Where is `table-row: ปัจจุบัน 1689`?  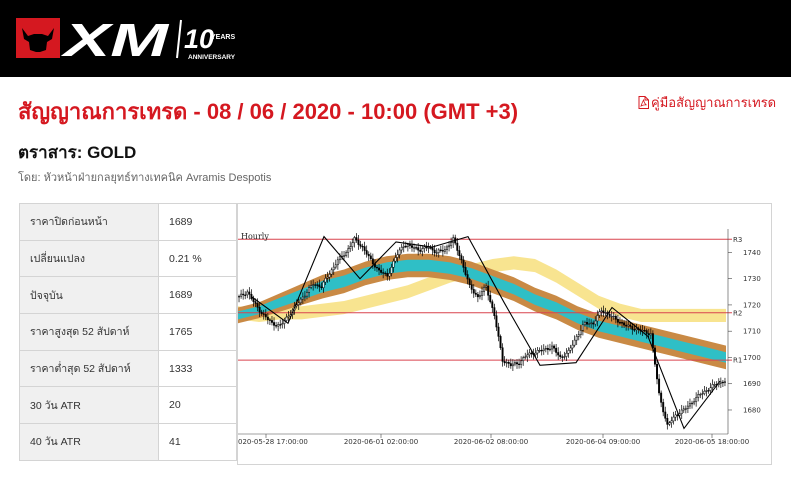
table-row: ปัจจุบัน 1689 is located at coordinates (128, 295).